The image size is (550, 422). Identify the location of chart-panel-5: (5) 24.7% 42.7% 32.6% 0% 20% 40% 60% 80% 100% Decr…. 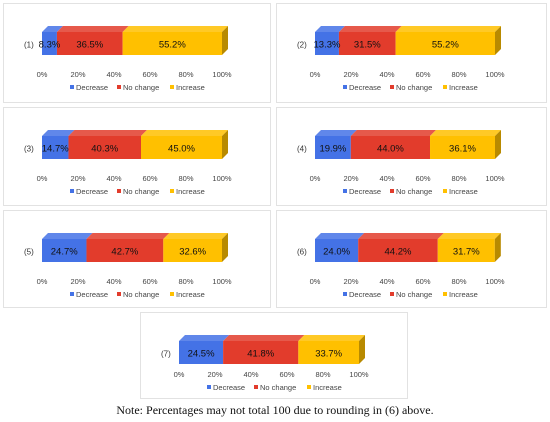
(137, 259).